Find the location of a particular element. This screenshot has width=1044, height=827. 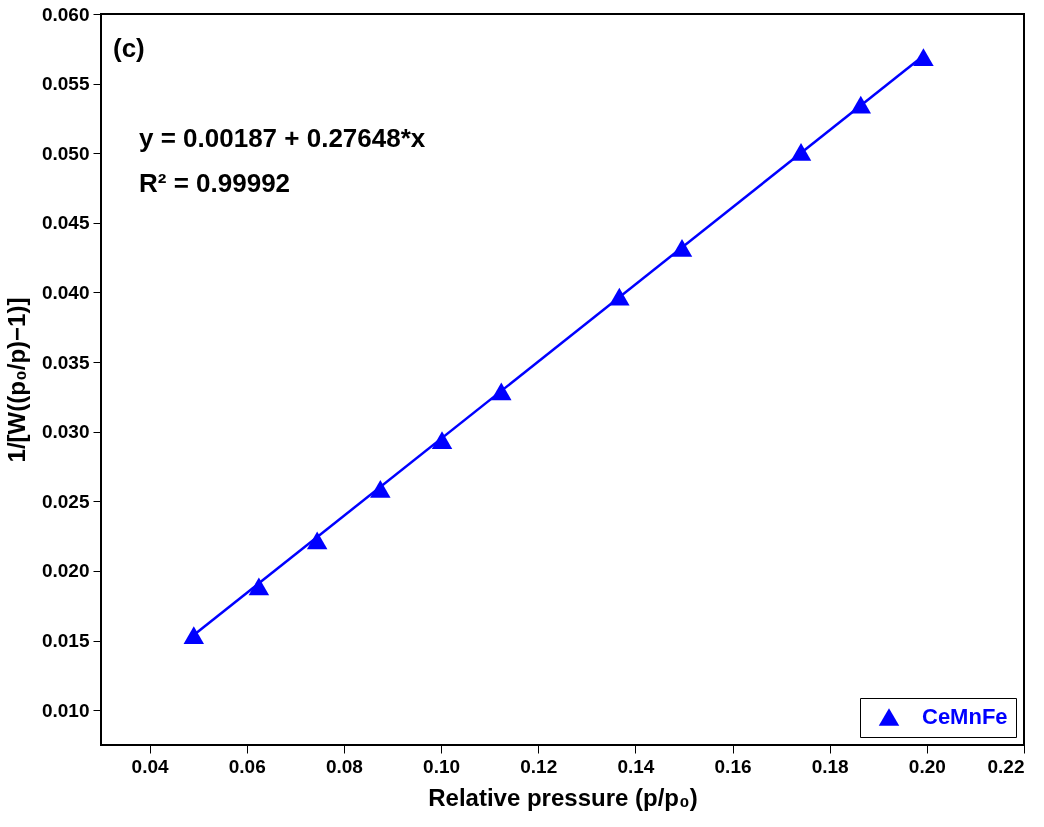

y-tick-label: 0.040 is located at coordinates (65, 292).